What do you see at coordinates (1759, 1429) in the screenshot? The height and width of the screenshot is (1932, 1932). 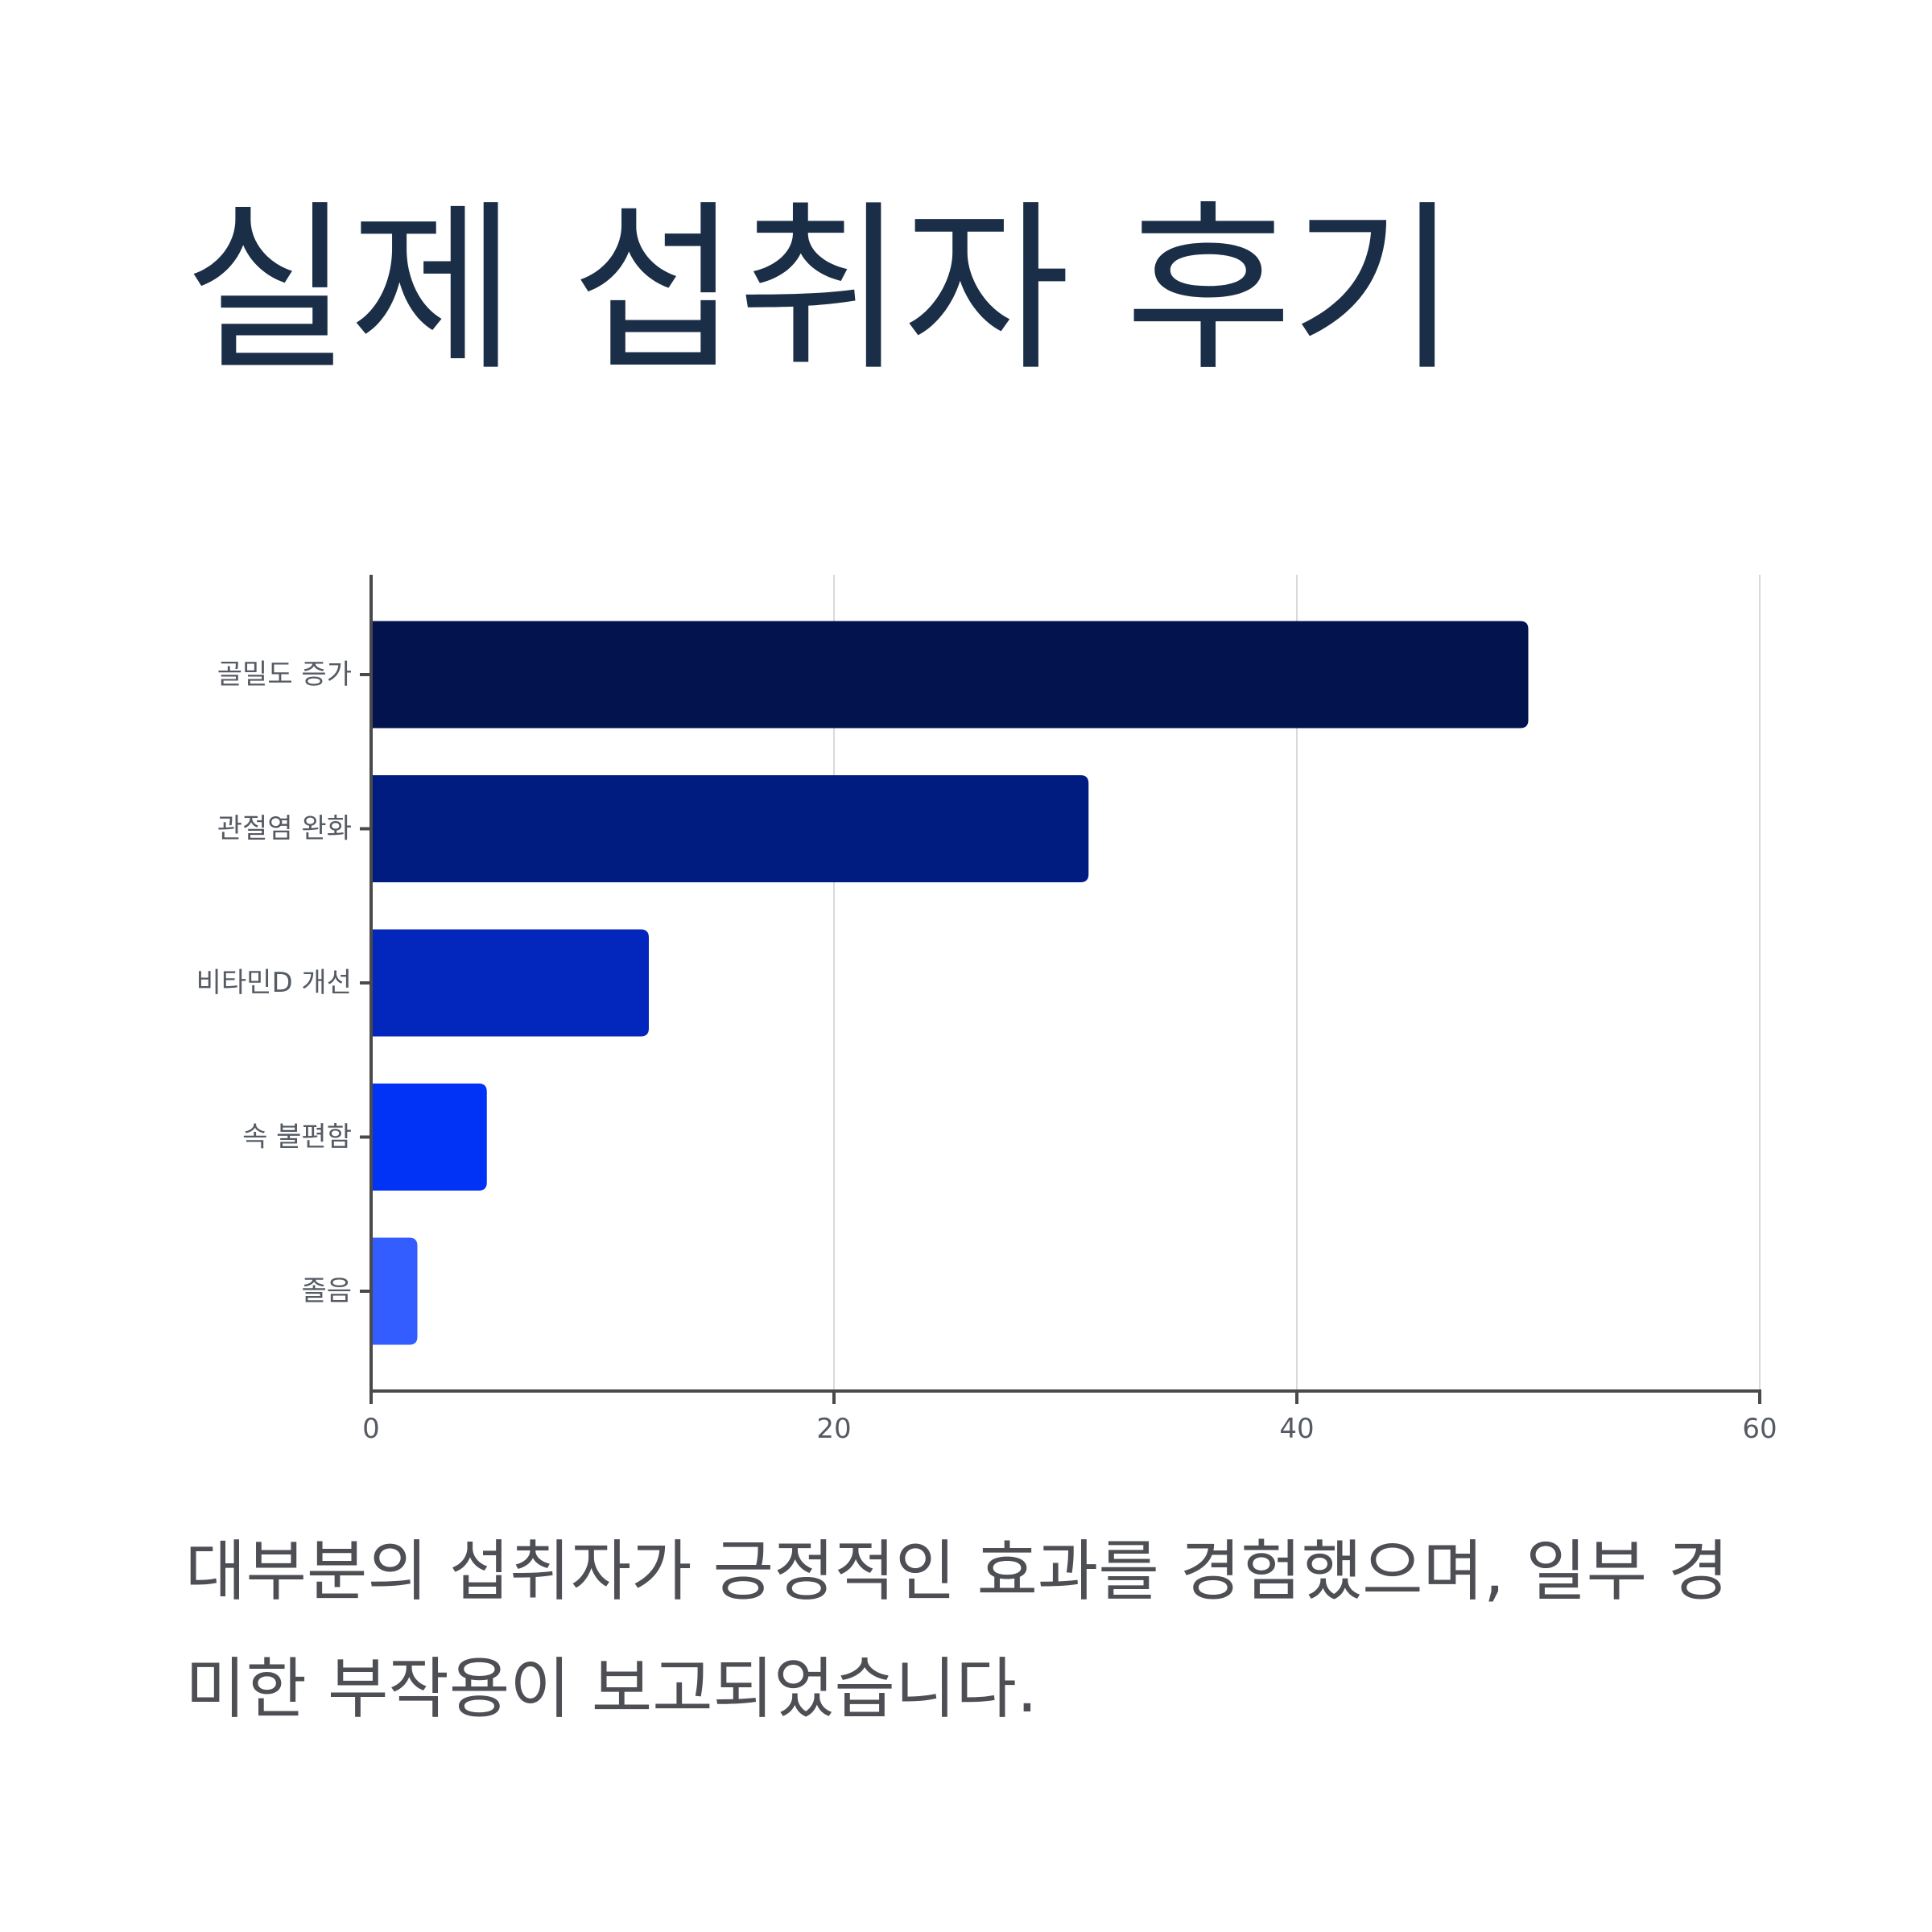 I see `x-tick-label: 60` at bounding box center [1759, 1429].